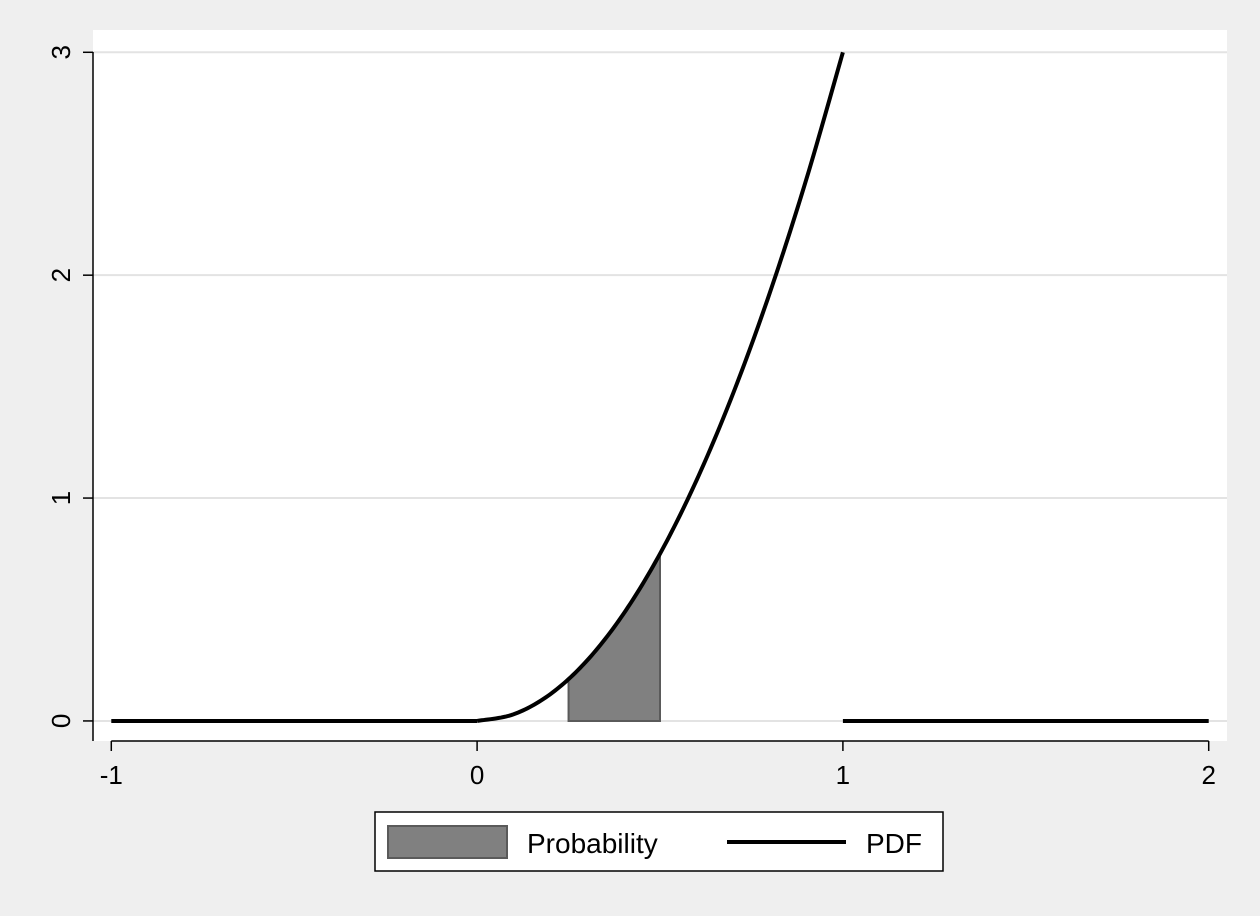 The width and height of the screenshot is (1260, 916). I want to click on legend-pdf-label: PDF, so click(894, 843).